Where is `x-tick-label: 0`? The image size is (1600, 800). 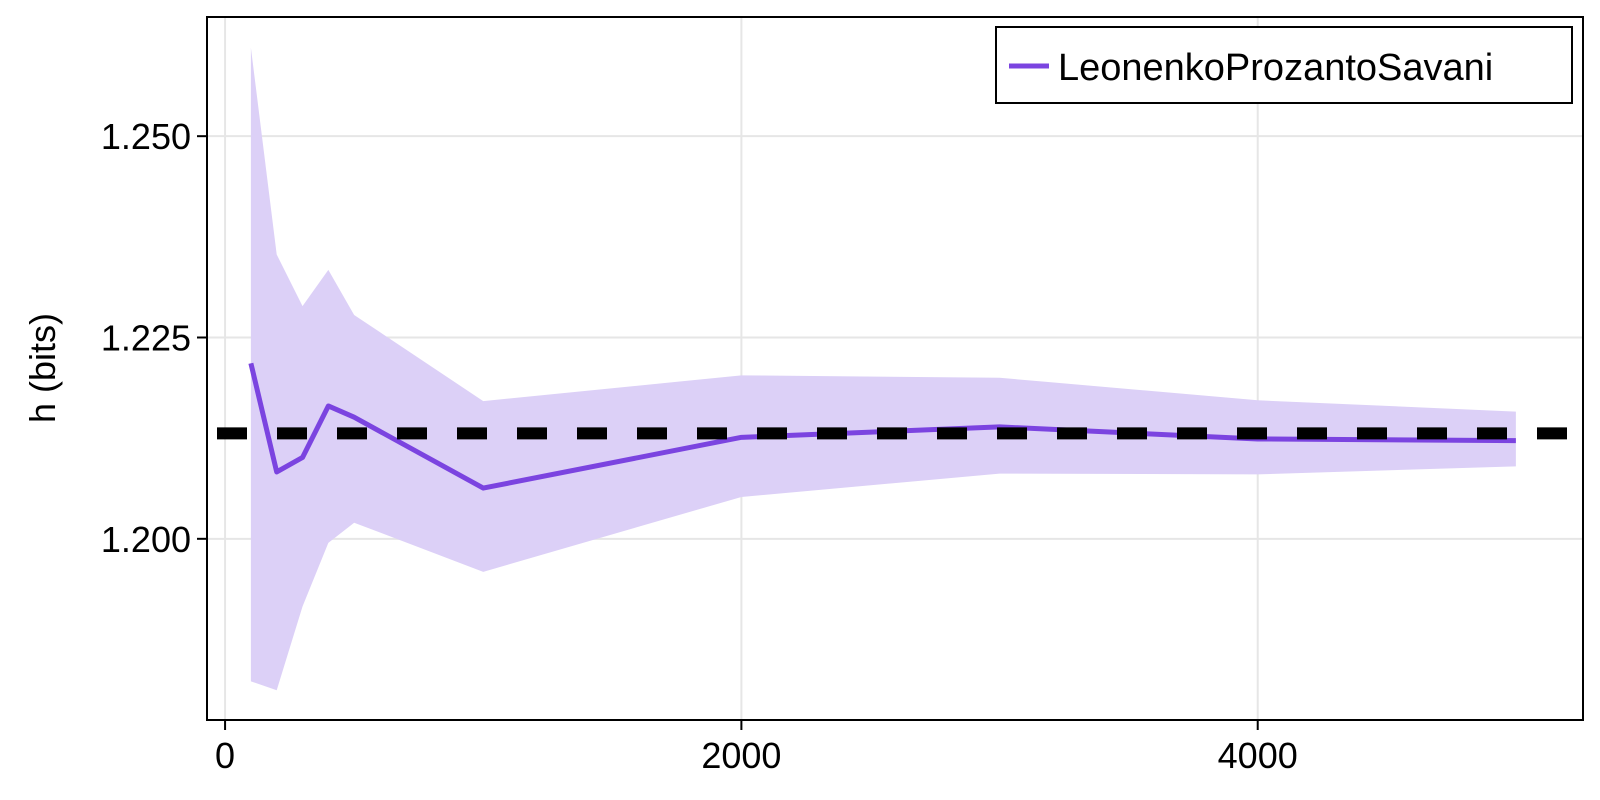 x-tick-label: 0 is located at coordinates (225, 755).